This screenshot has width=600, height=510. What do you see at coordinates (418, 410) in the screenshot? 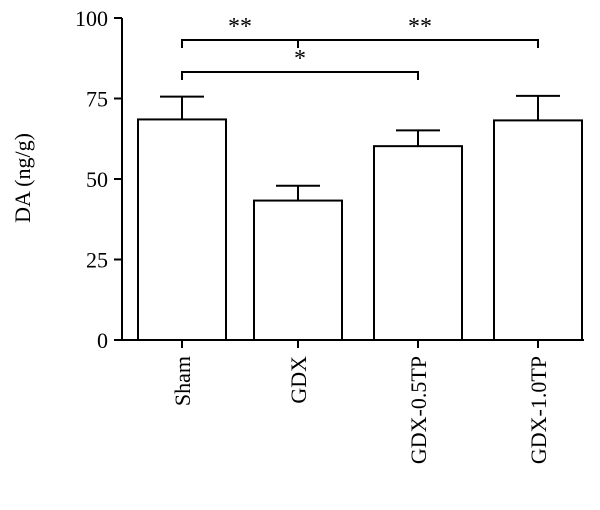
I see `x-tick-label: GDX-0.5TP` at bounding box center [418, 410].